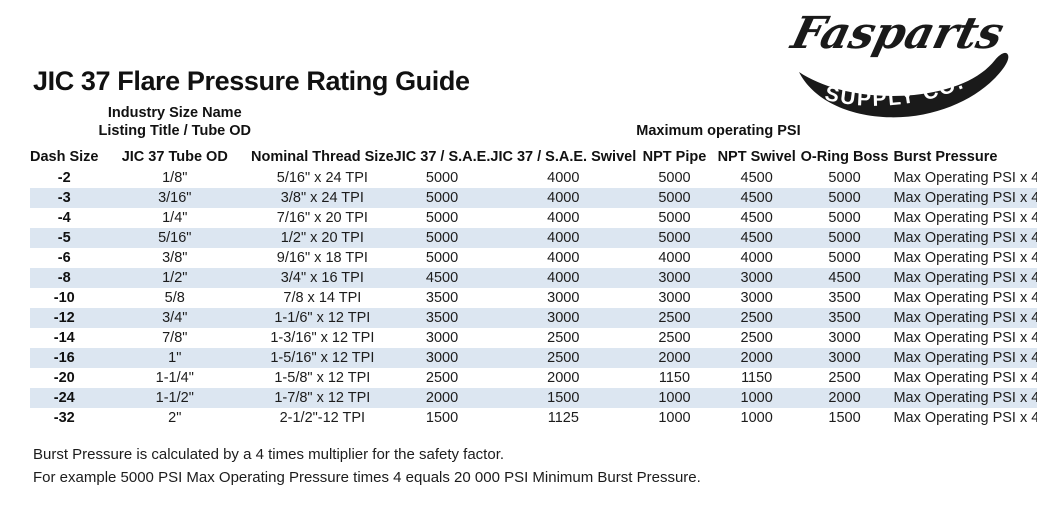  What do you see at coordinates (756, 157) in the screenshot?
I see `column-header: NPT Swivel` at bounding box center [756, 157].